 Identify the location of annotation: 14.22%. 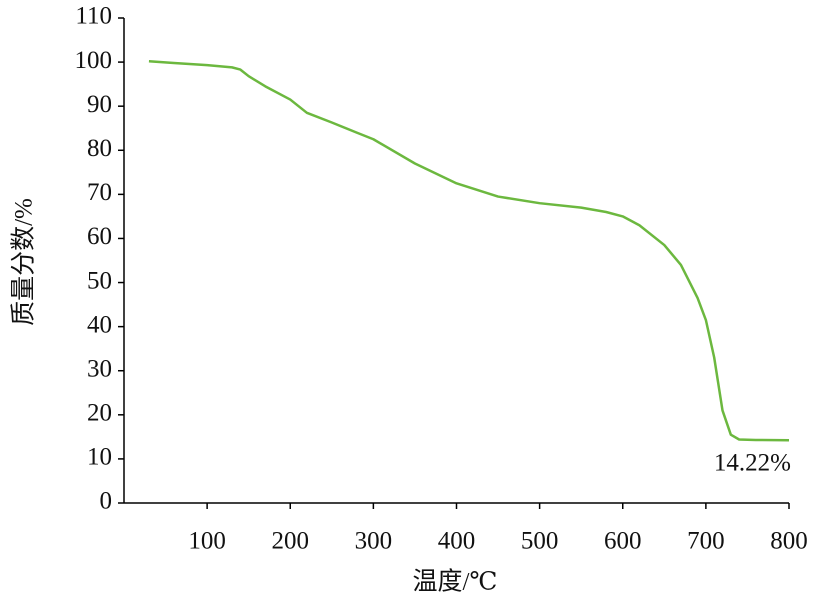
(752, 463).